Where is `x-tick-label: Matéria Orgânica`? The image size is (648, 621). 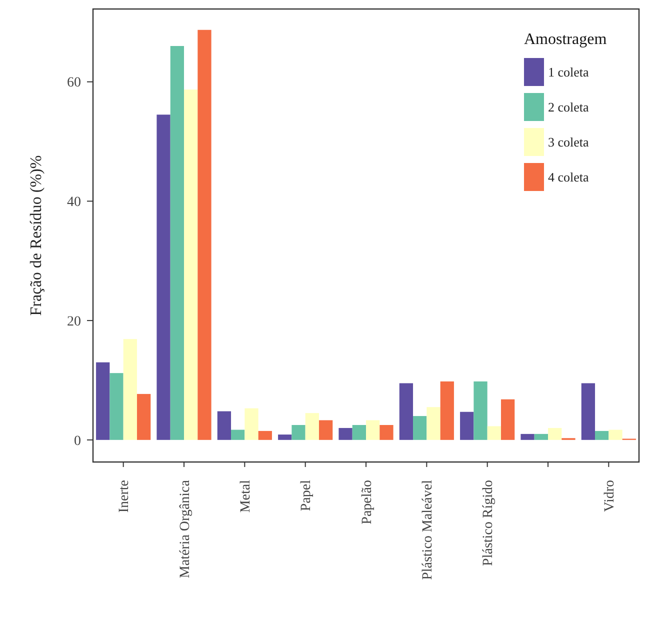 x-tick-label: Matéria Orgânica is located at coordinates (185, 528).